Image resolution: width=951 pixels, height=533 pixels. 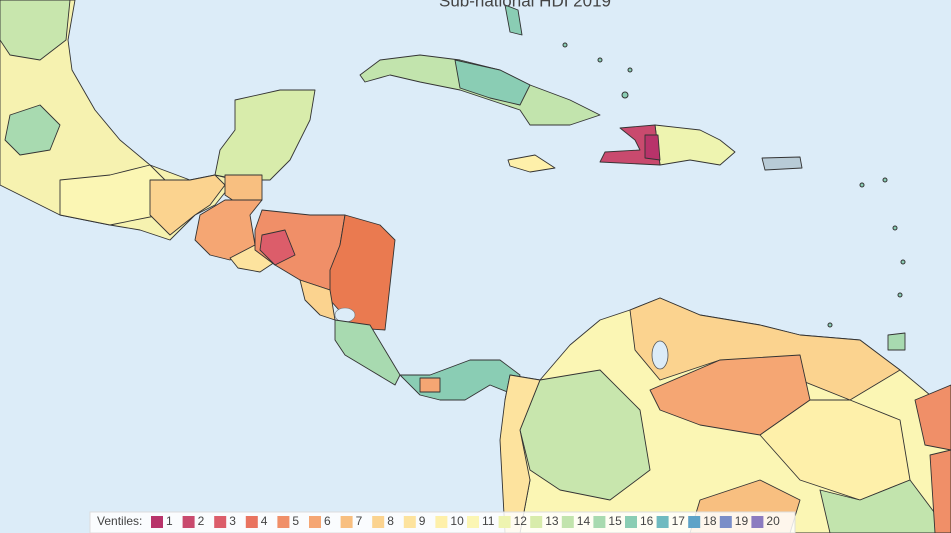 I want to click on colombia-coast, so click(x=520, y=453).